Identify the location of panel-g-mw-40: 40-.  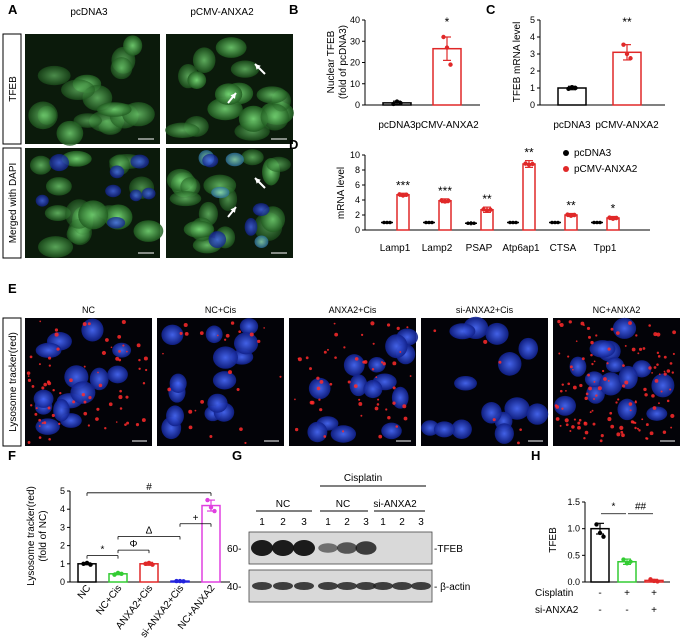
(234, 587).